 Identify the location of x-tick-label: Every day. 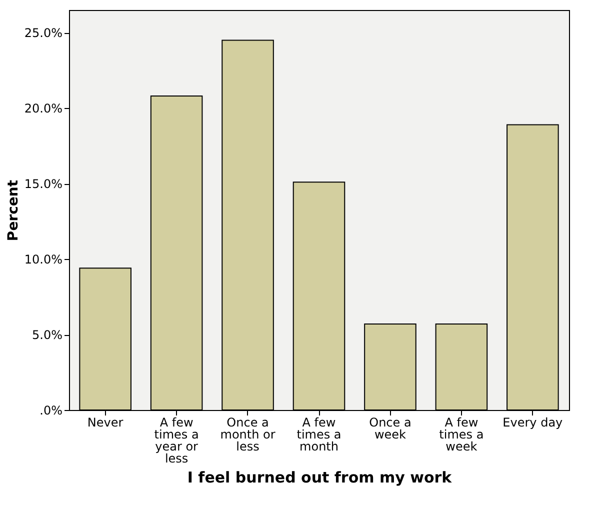
(532, 423).